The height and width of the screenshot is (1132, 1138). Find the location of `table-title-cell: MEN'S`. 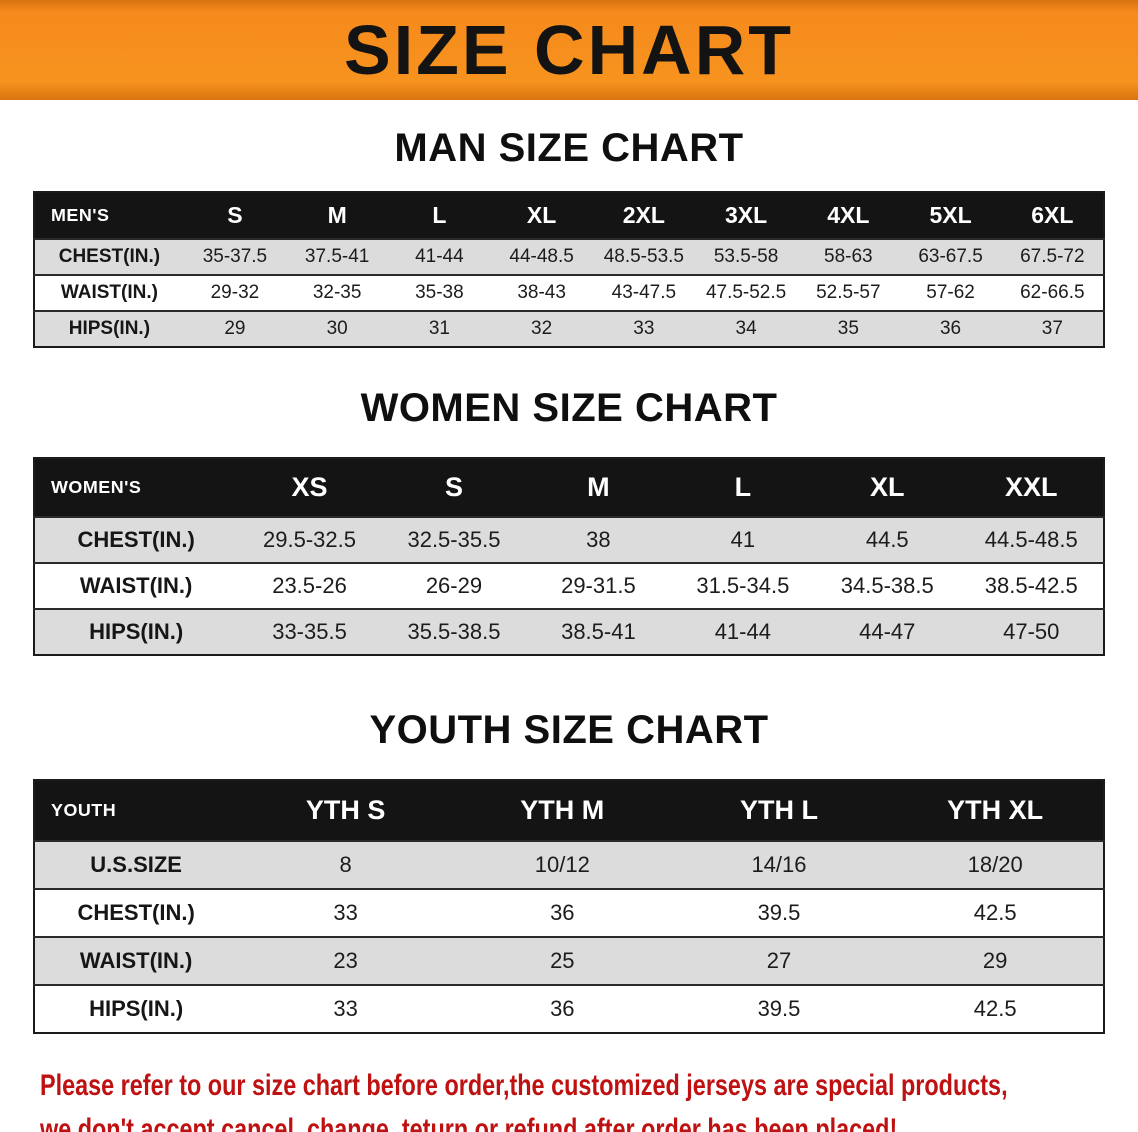

table-title-cell: MEN'S is located at coordinates (109, 215).